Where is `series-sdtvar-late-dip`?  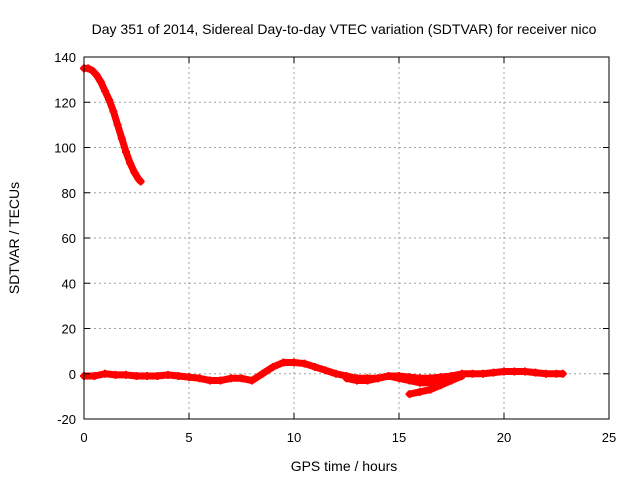 series-sdtvar-late-dip is located at coordinates (435, 385).